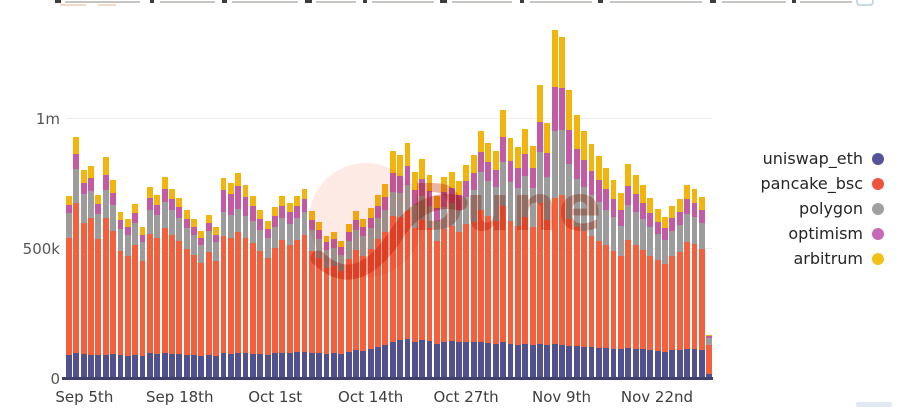 Image resolution: width=900 pixels, height=411 pixels. I want to click on legend-item-polygon: polygon, so click(822, 208).